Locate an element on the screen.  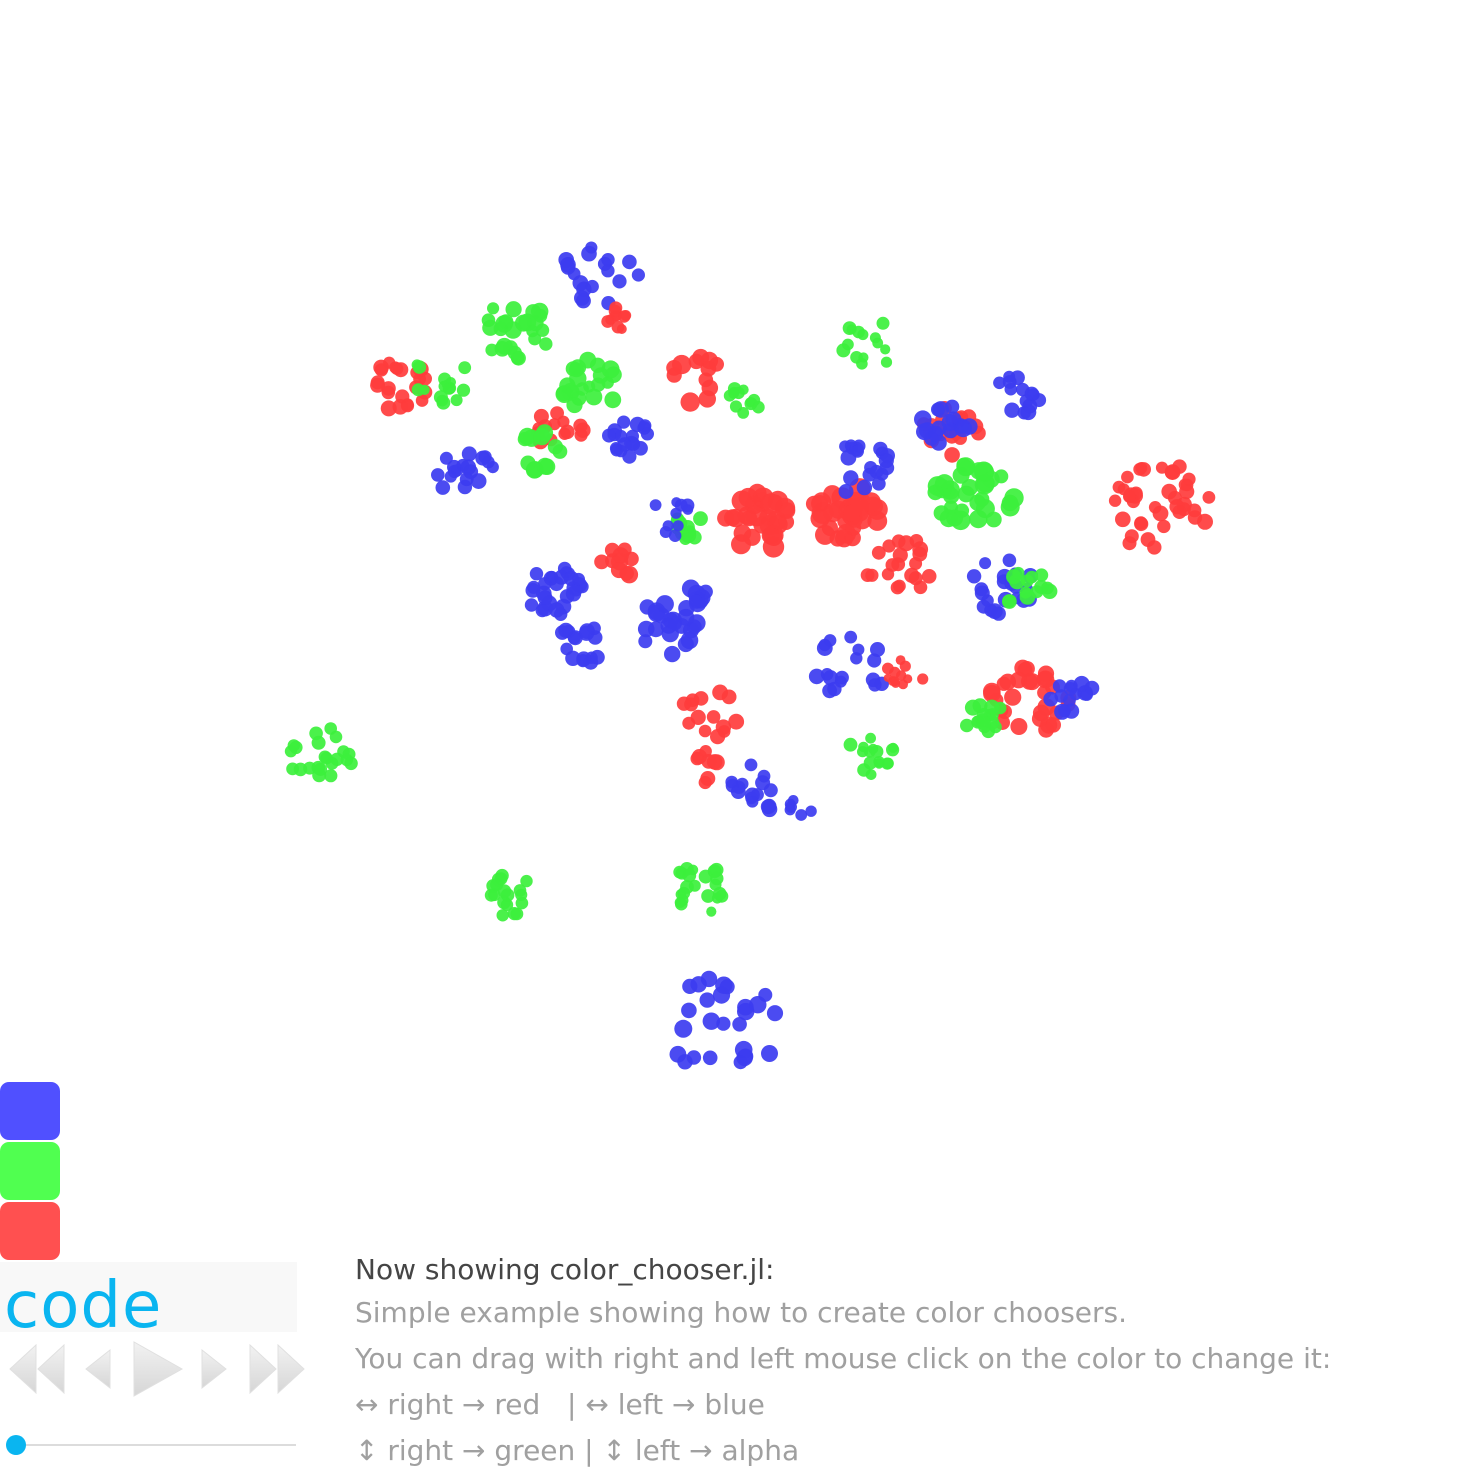
code-button is located at coordinates (148, 1297).